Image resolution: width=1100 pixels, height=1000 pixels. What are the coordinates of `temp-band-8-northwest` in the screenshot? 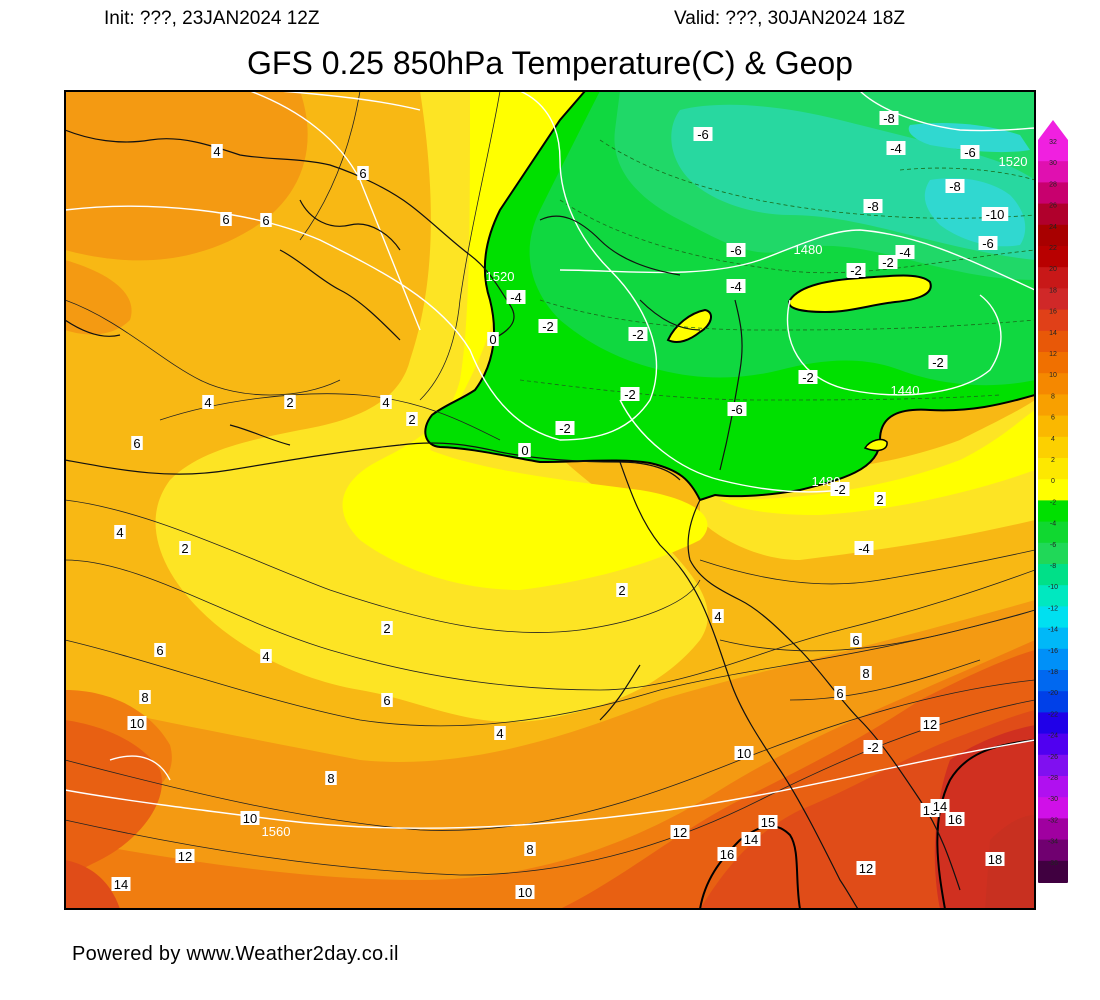 It's located at (98, 297).